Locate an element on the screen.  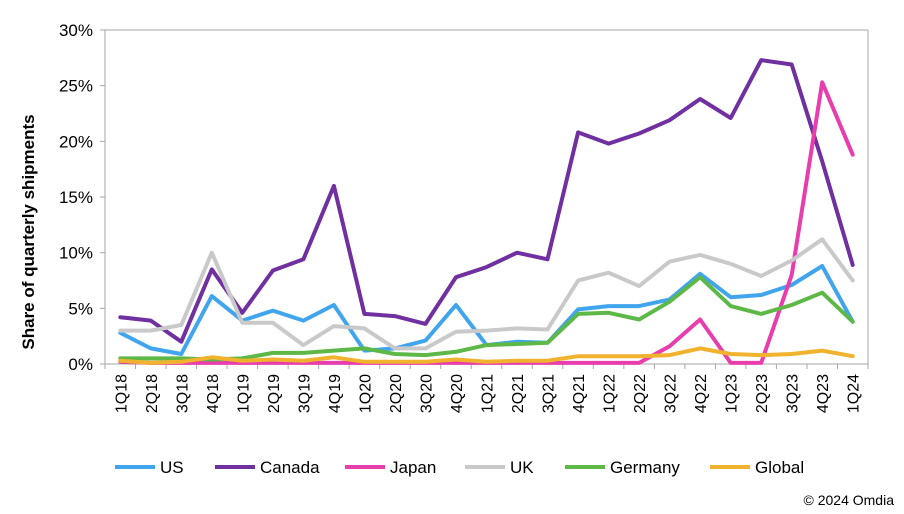
y-tick-label: 25% is located at coordinates (76, 86).